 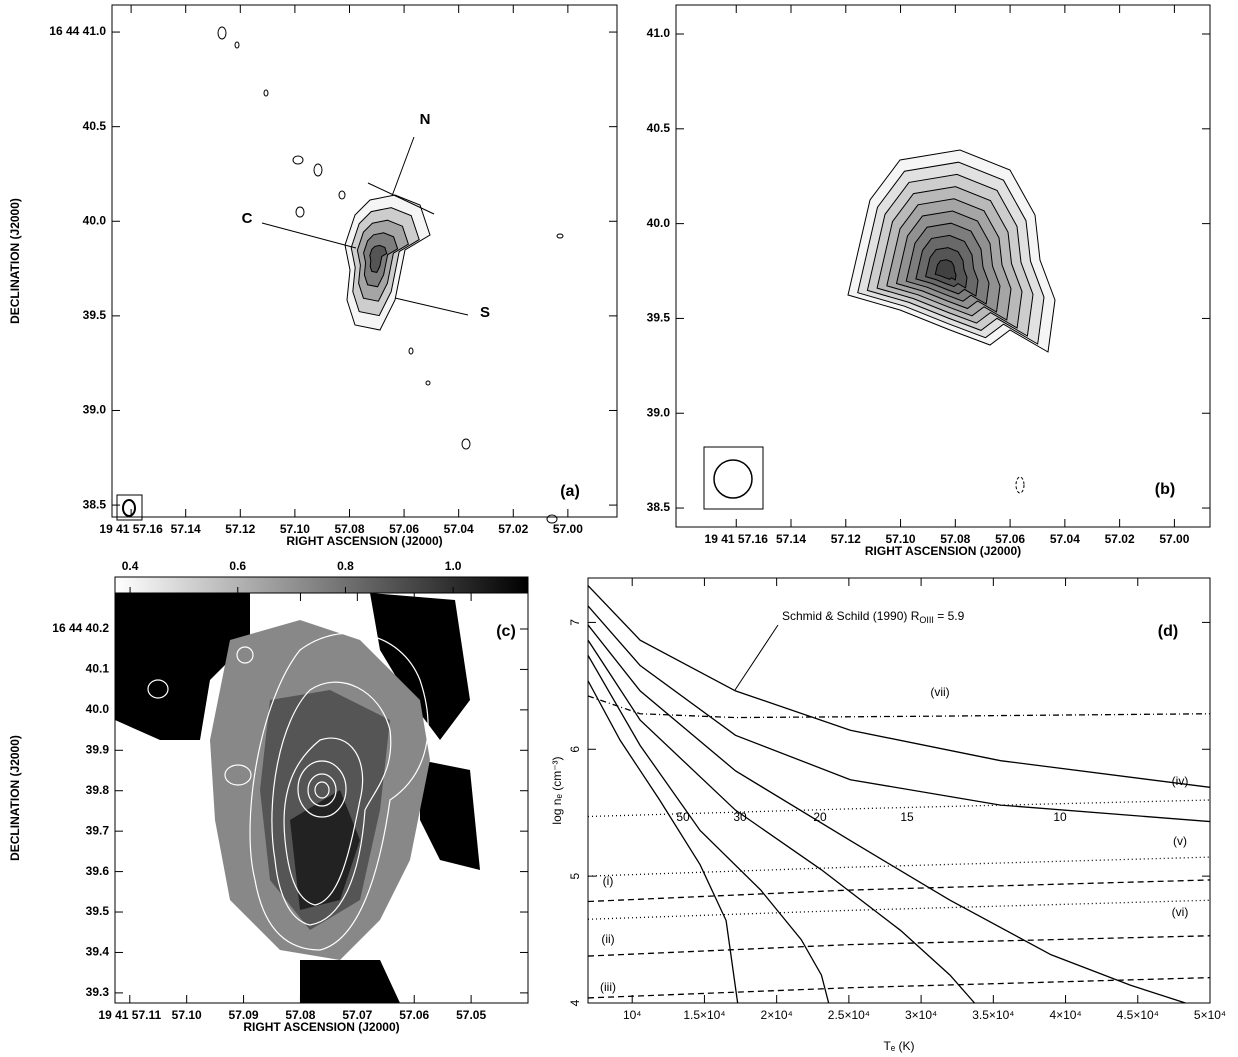 I want to click on annotation: Schmid & Schild (1990) ROIII = 5.9, so click(x=873, y=617).